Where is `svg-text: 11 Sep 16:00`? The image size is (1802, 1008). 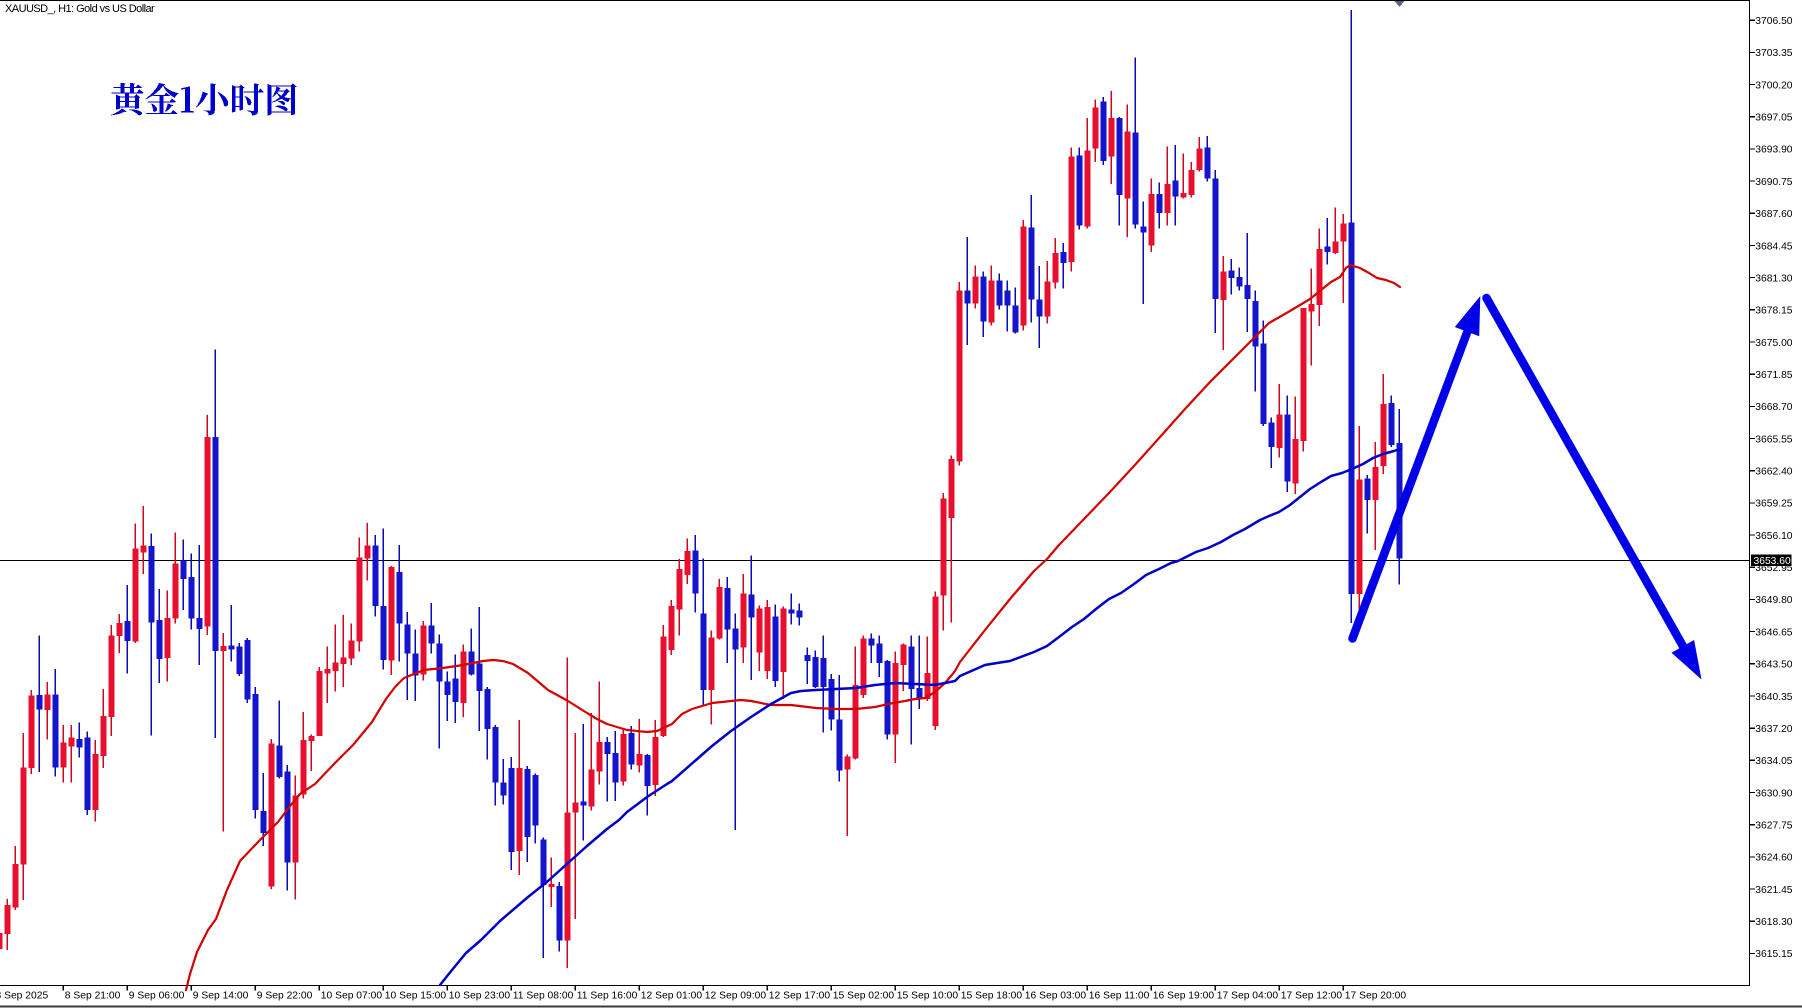 svg-text: 11 Sep 16:00 is located at coordinates (607, 996).